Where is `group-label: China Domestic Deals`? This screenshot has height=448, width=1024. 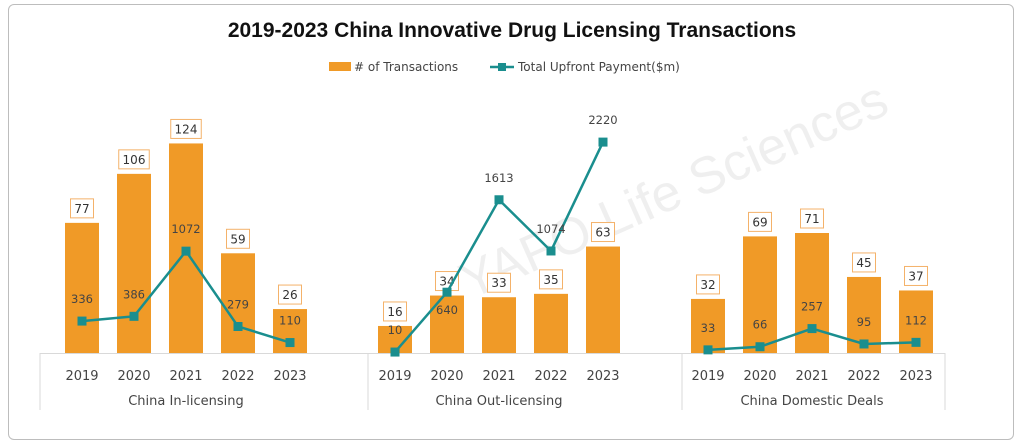 group-label: China Domestic Deals is located at coordinates (811, 401).